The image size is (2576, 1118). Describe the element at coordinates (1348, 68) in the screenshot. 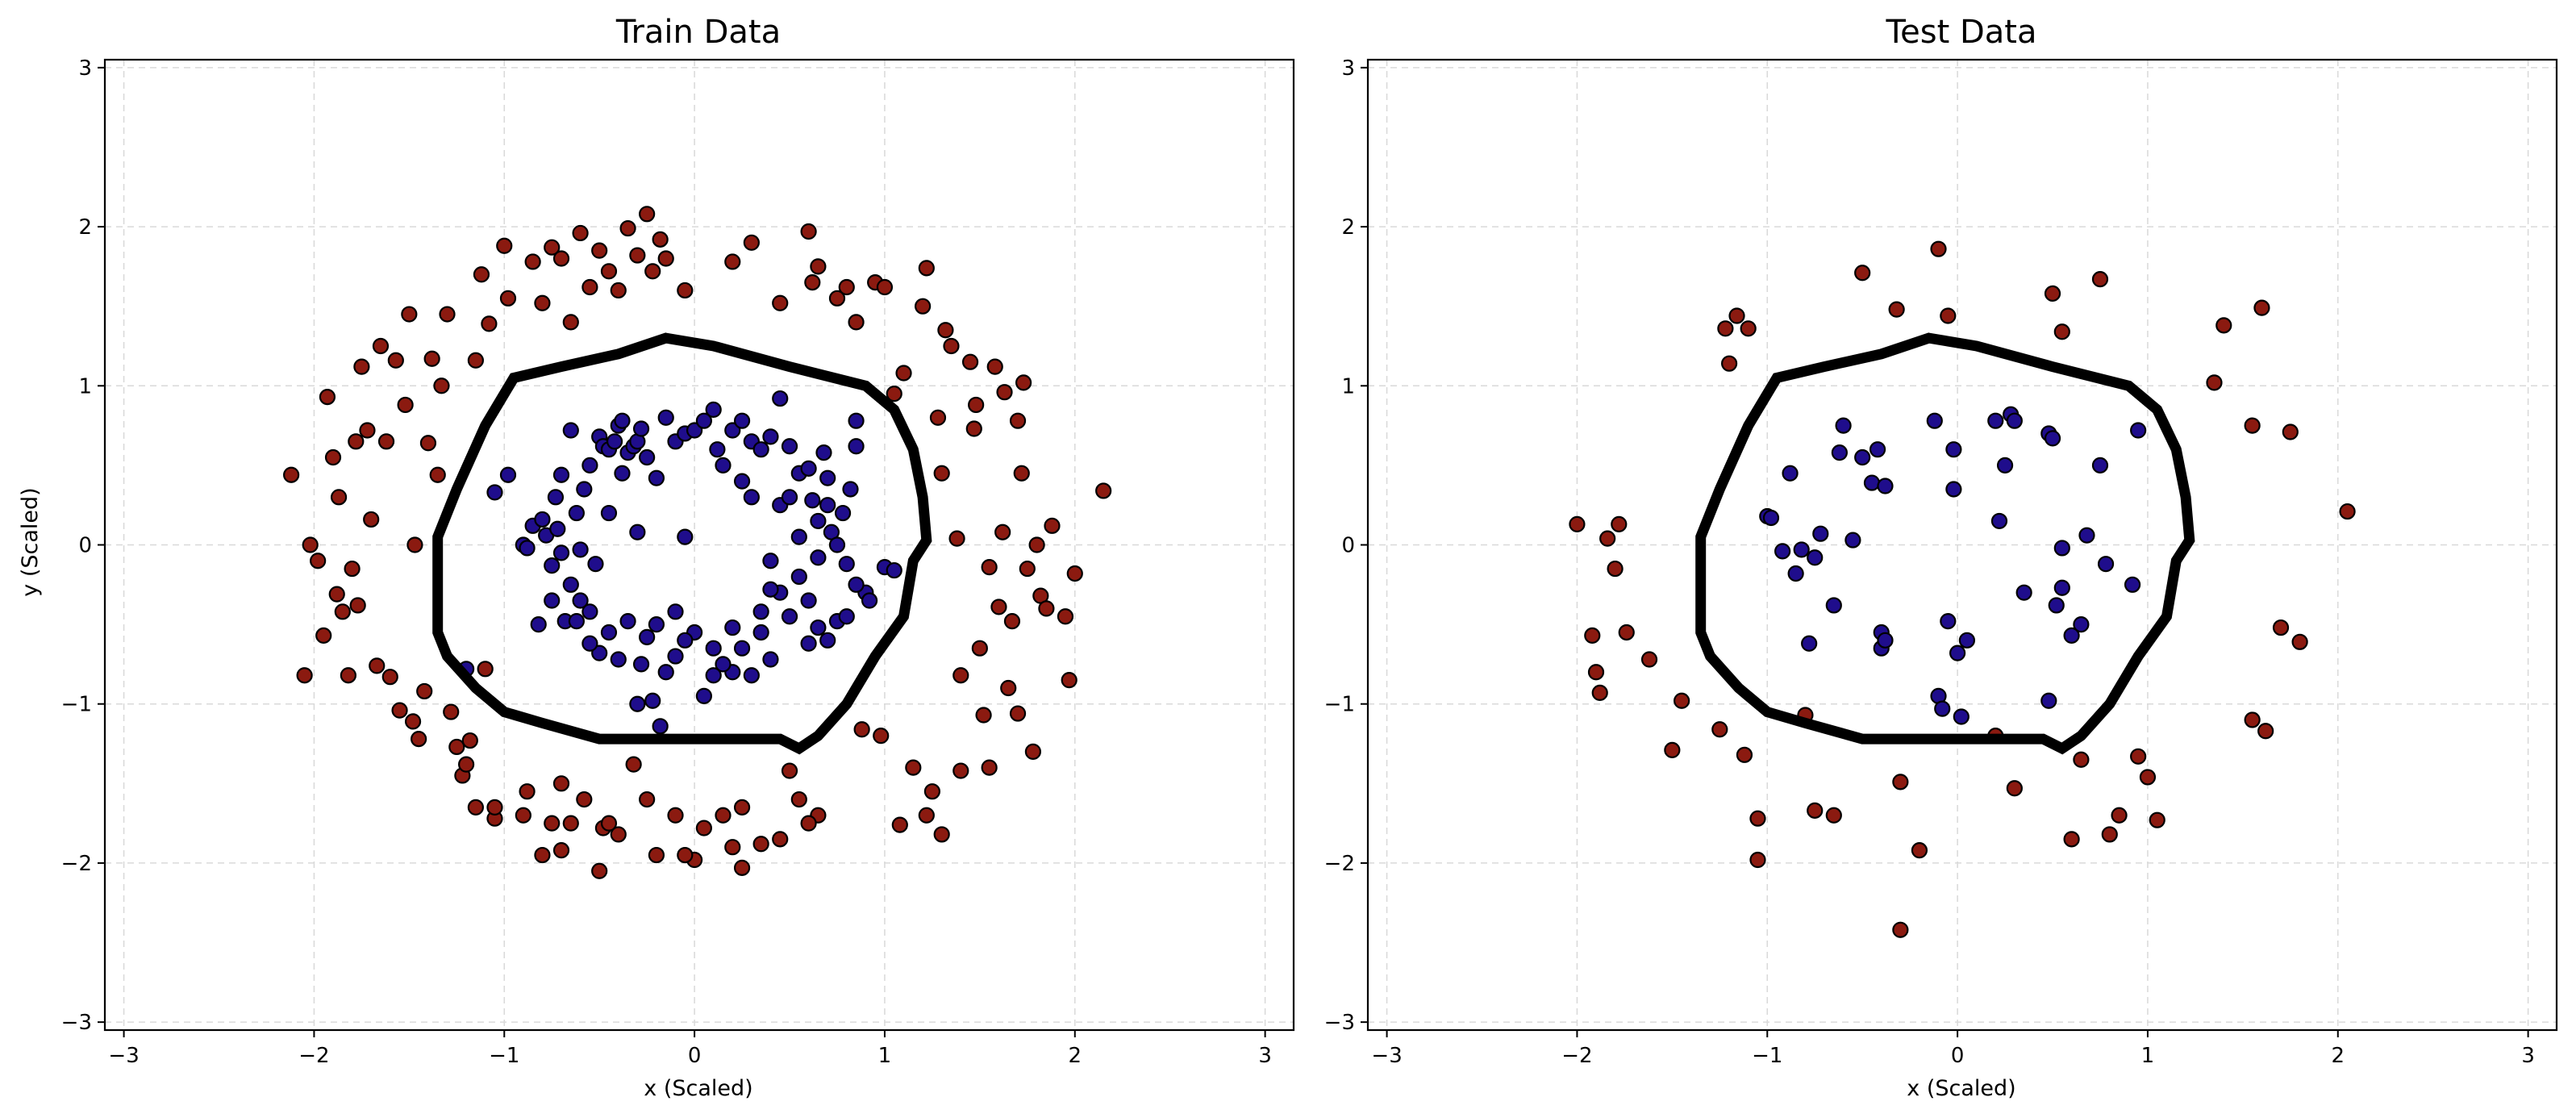

I see `y-tick-label: 3` at that location.